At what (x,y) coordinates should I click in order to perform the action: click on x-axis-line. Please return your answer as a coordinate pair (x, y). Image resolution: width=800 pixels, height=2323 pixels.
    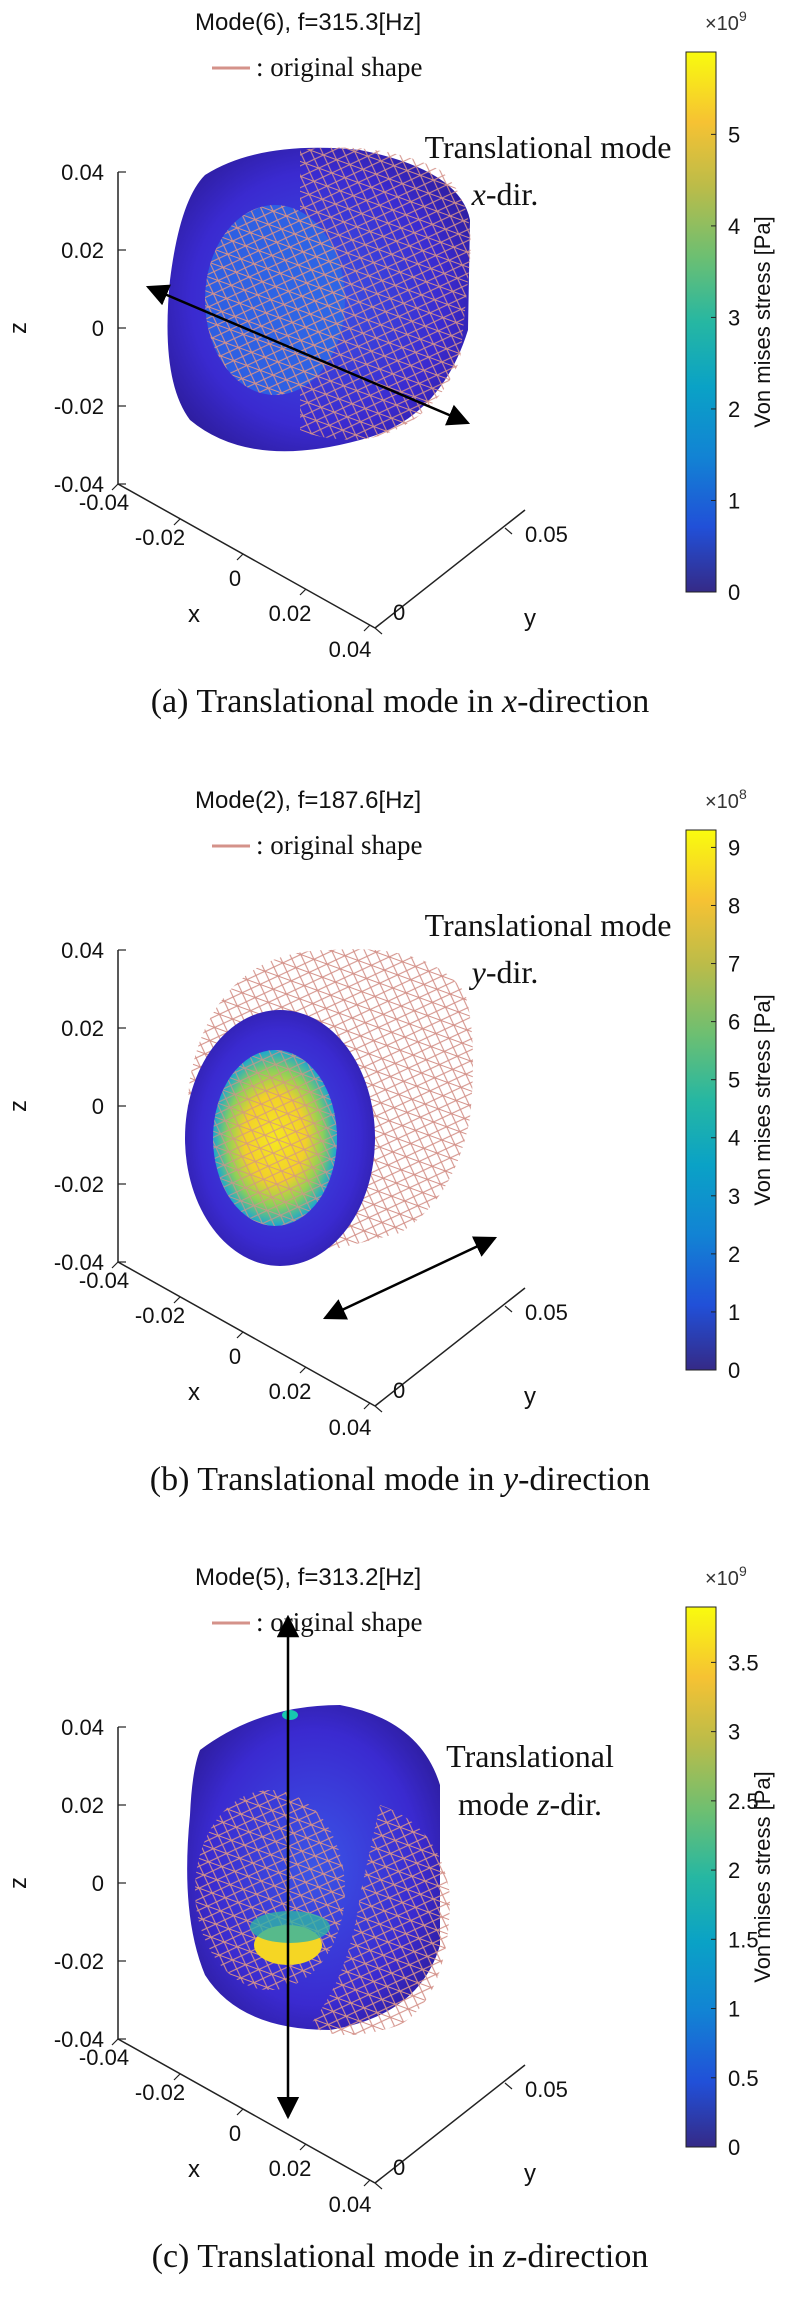
    Looking at the image, I should click on (246, 1334).